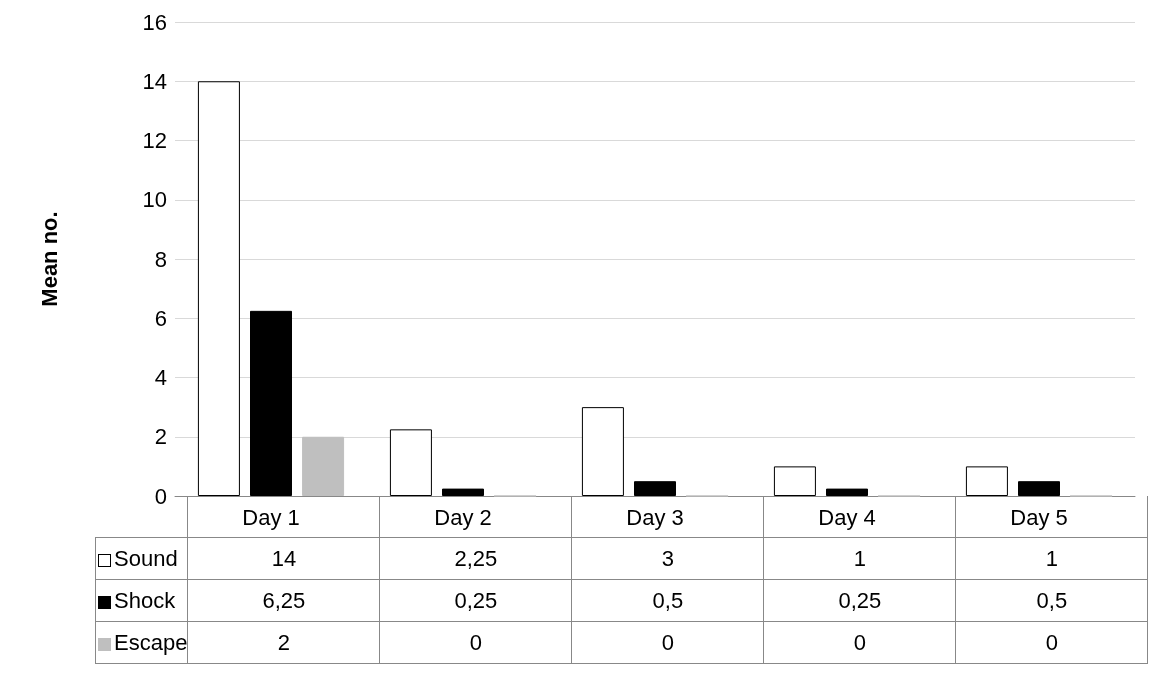 The width and height of the screenshot is (1155, 676). Describe the element at coordinates (1039, 517) in the screenshot. I see `x-tick-label: Day 5` at that location.